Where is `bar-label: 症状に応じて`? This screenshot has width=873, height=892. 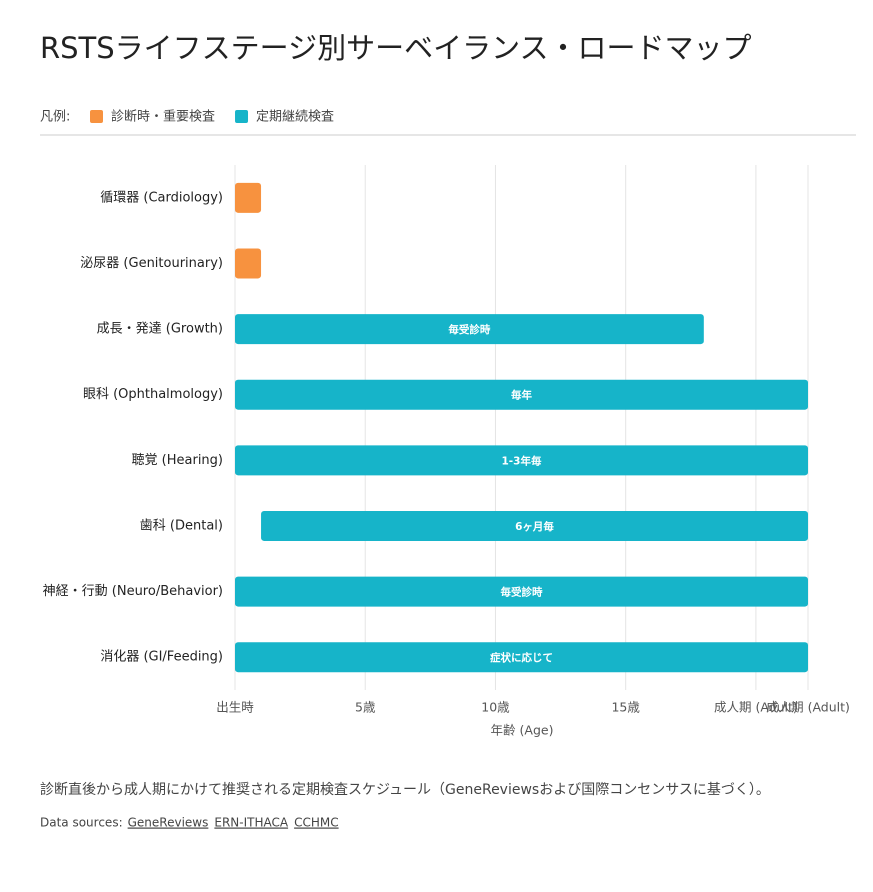 bar-label: 症状に応じて is located at coordinates (521, 657).